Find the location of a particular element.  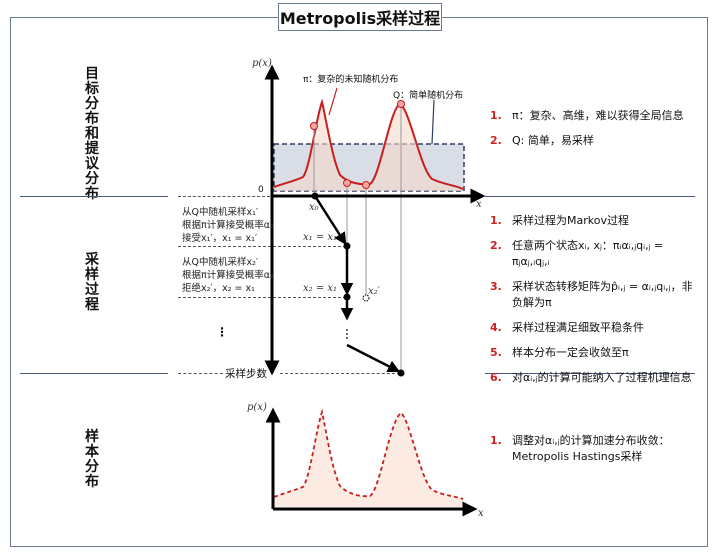

top-note-item: 1. π：复杂、高维，难以获得全局信息 is located at coordinates (587, 115).